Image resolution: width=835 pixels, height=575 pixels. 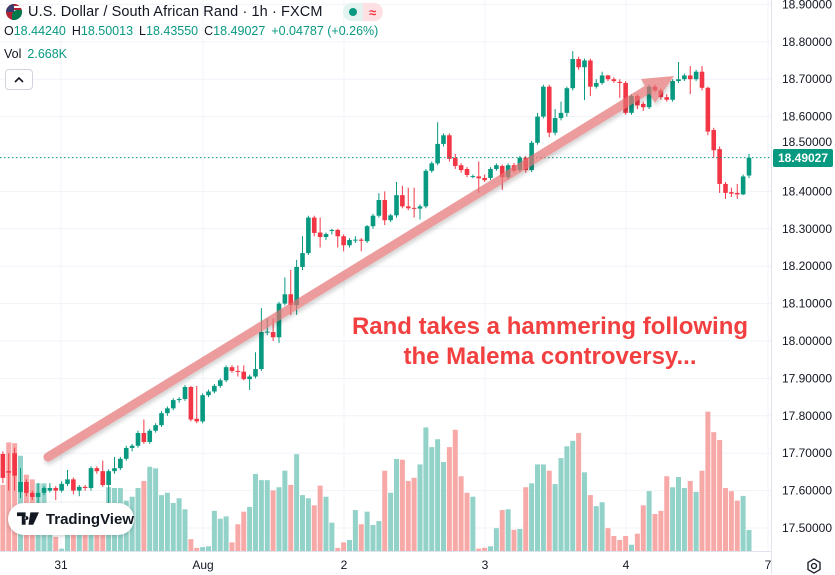 I want to click on collapse-legend-button, so click(x=19, y=79).